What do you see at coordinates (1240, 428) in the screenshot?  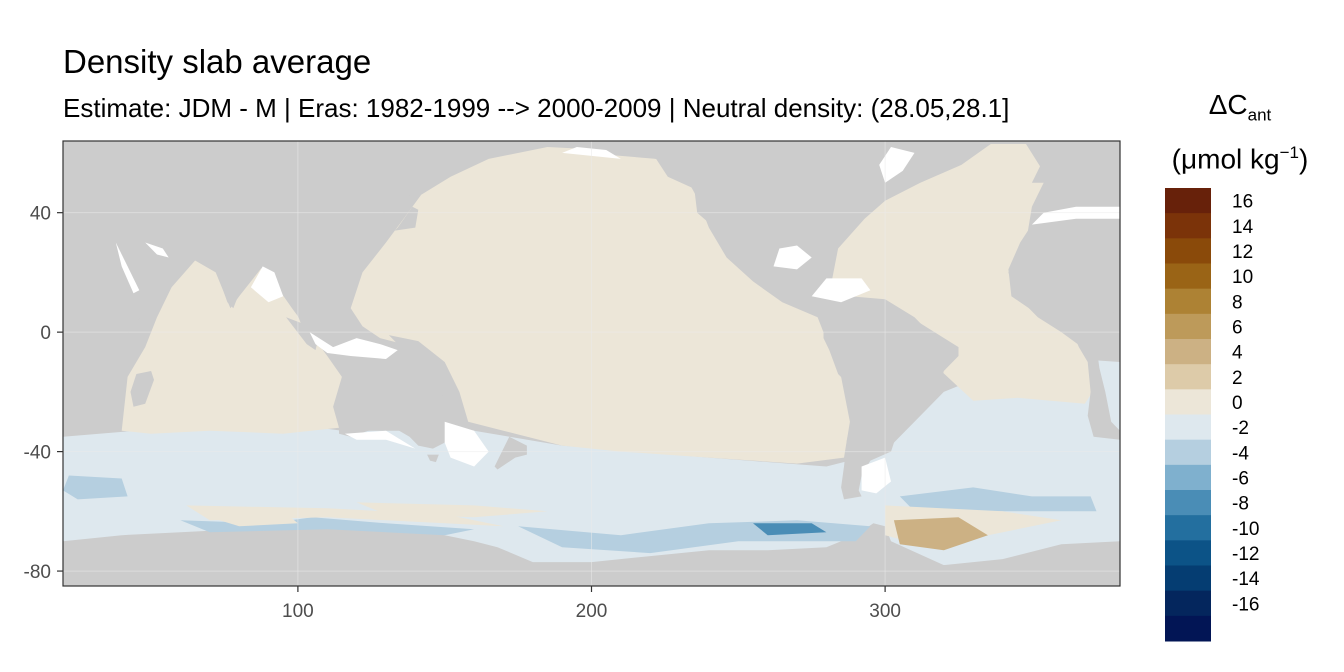 I see `legend-label: -2` at bounding box center [1240, 428].